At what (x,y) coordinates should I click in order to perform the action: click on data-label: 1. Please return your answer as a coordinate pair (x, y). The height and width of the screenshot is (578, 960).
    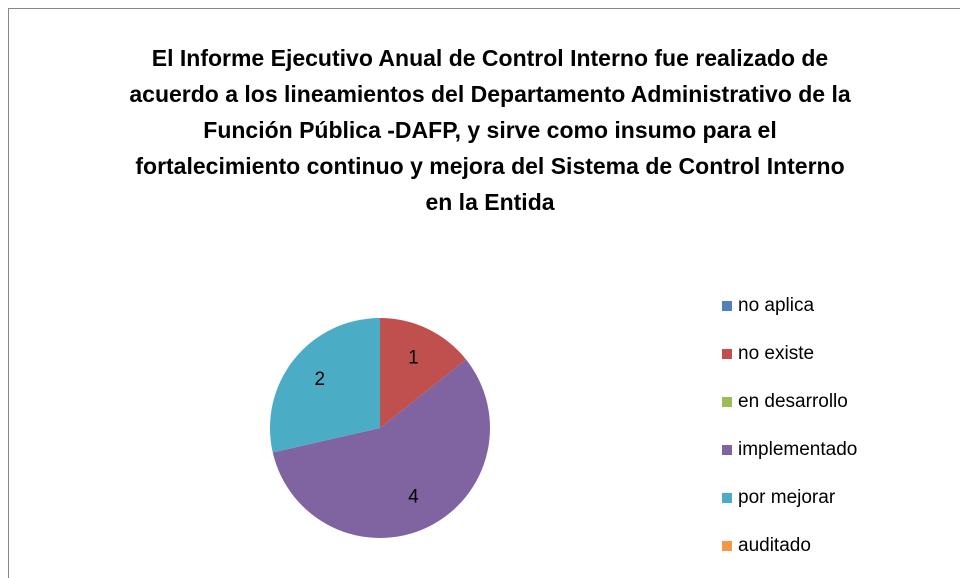
    Looking at the image, I should click on (413, 358).